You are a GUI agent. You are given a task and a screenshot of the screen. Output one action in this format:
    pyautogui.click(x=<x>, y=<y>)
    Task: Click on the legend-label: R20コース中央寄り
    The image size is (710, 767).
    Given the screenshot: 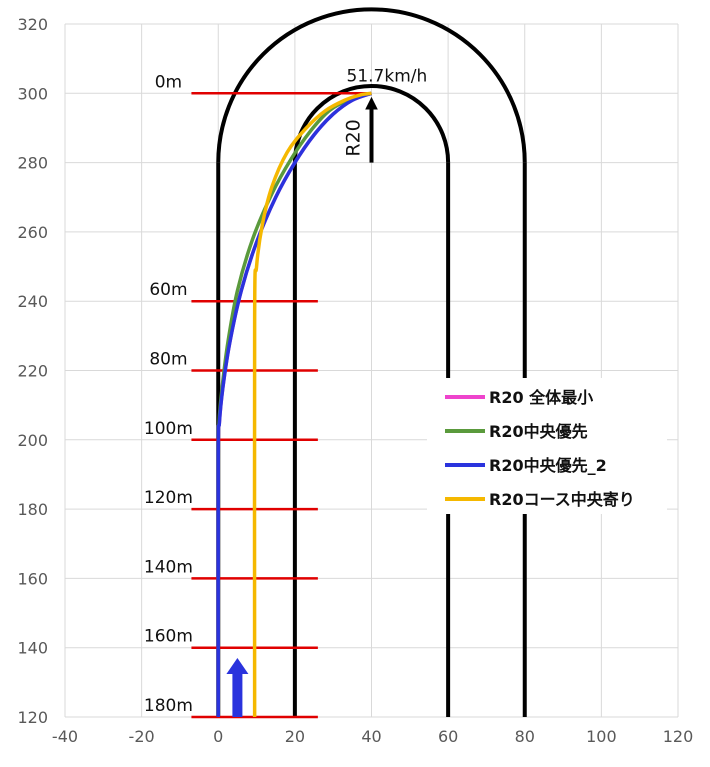 What is the action you would take?
    pyautogui.click(x=562, y=499)
    